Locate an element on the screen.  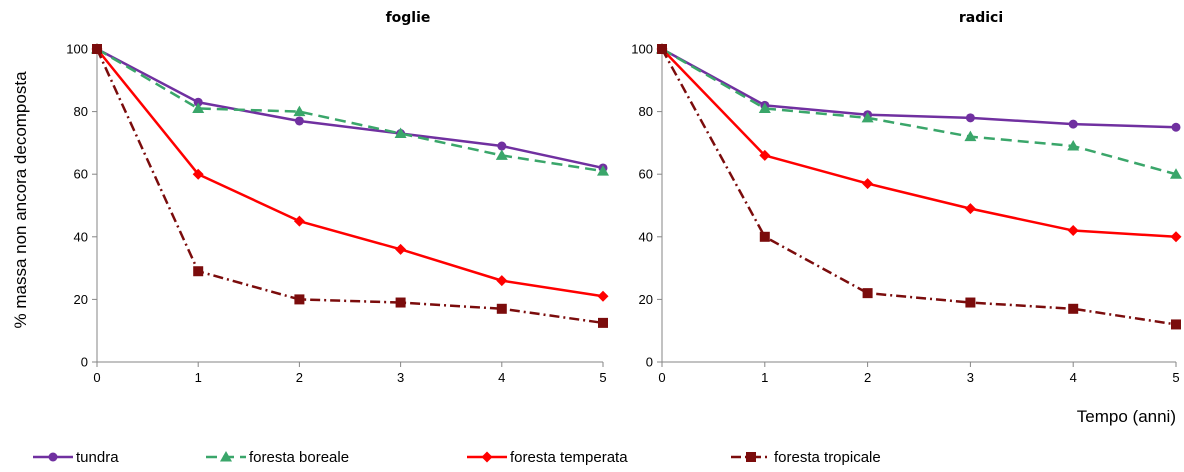
legend-item-foresta-tropicale: foresta tropicale is located at coordinates (806, 457).